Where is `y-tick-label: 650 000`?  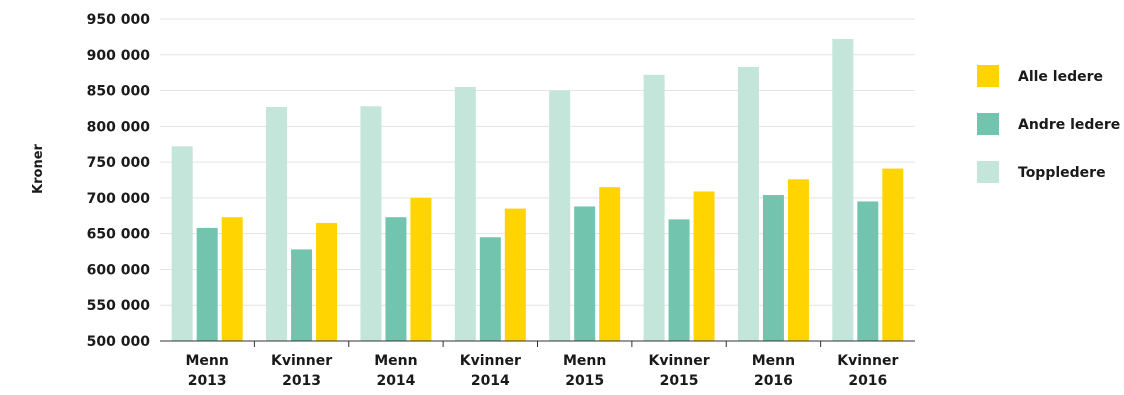 y-tick-label: 650 000 is located at coordinates (119, 235).